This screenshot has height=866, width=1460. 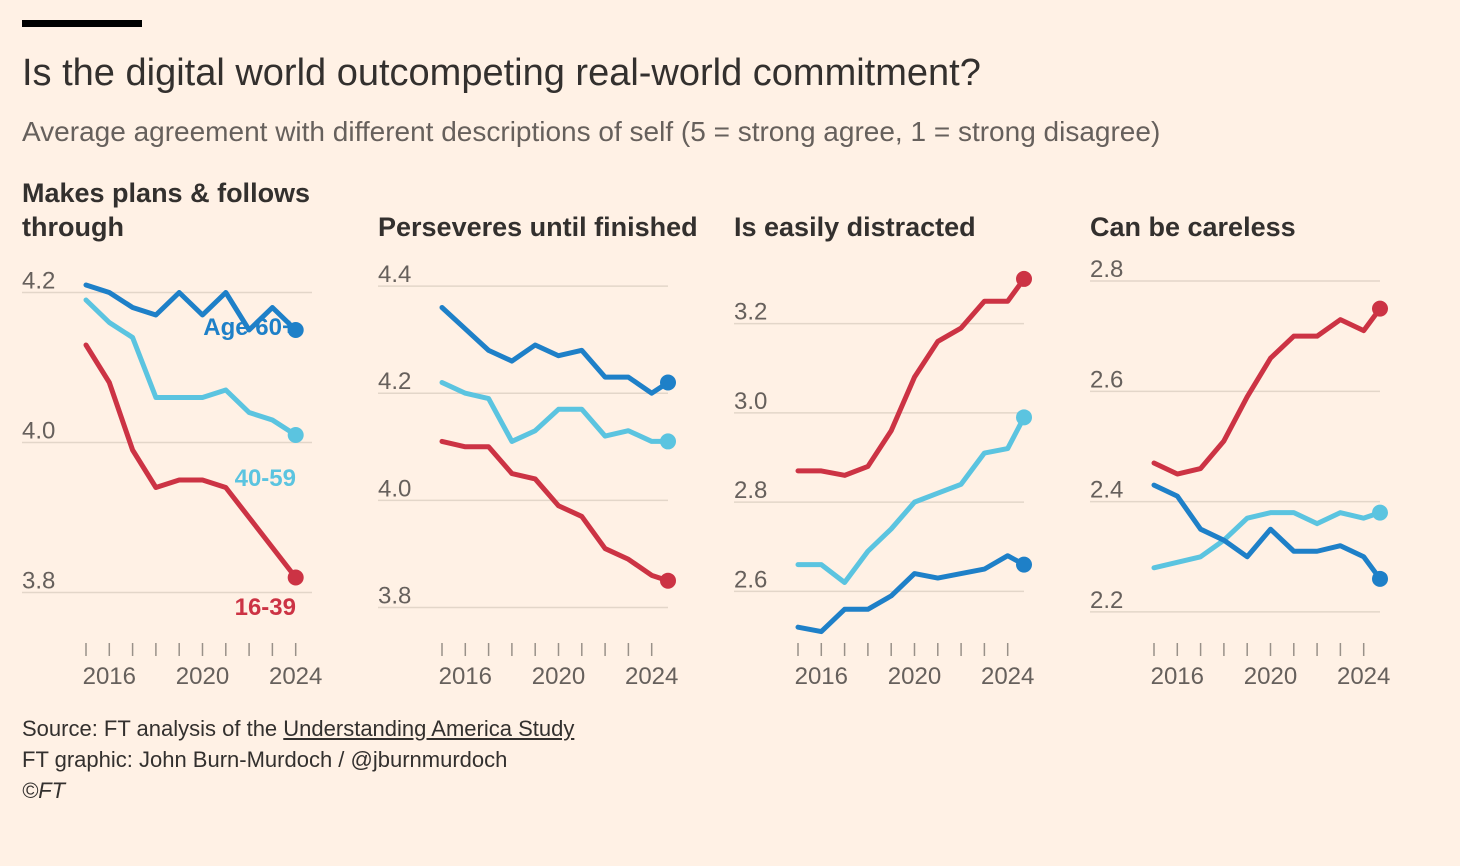 I want to click on y-tick-label: 3.0, so click(x=750, y=401).